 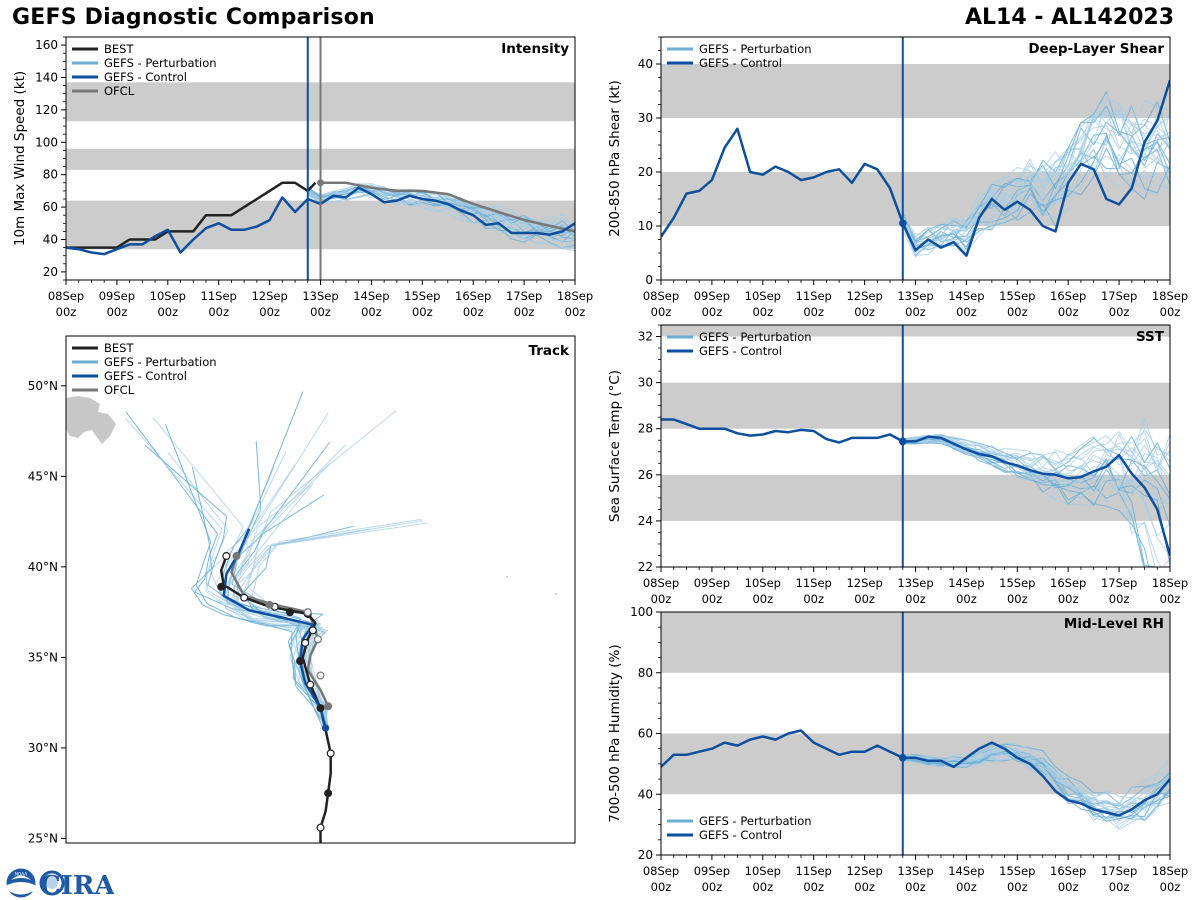 What do you see at coordinates (325, 728) in the screenshot?
I see `track-control-marker` at bounding box center [325, 728].